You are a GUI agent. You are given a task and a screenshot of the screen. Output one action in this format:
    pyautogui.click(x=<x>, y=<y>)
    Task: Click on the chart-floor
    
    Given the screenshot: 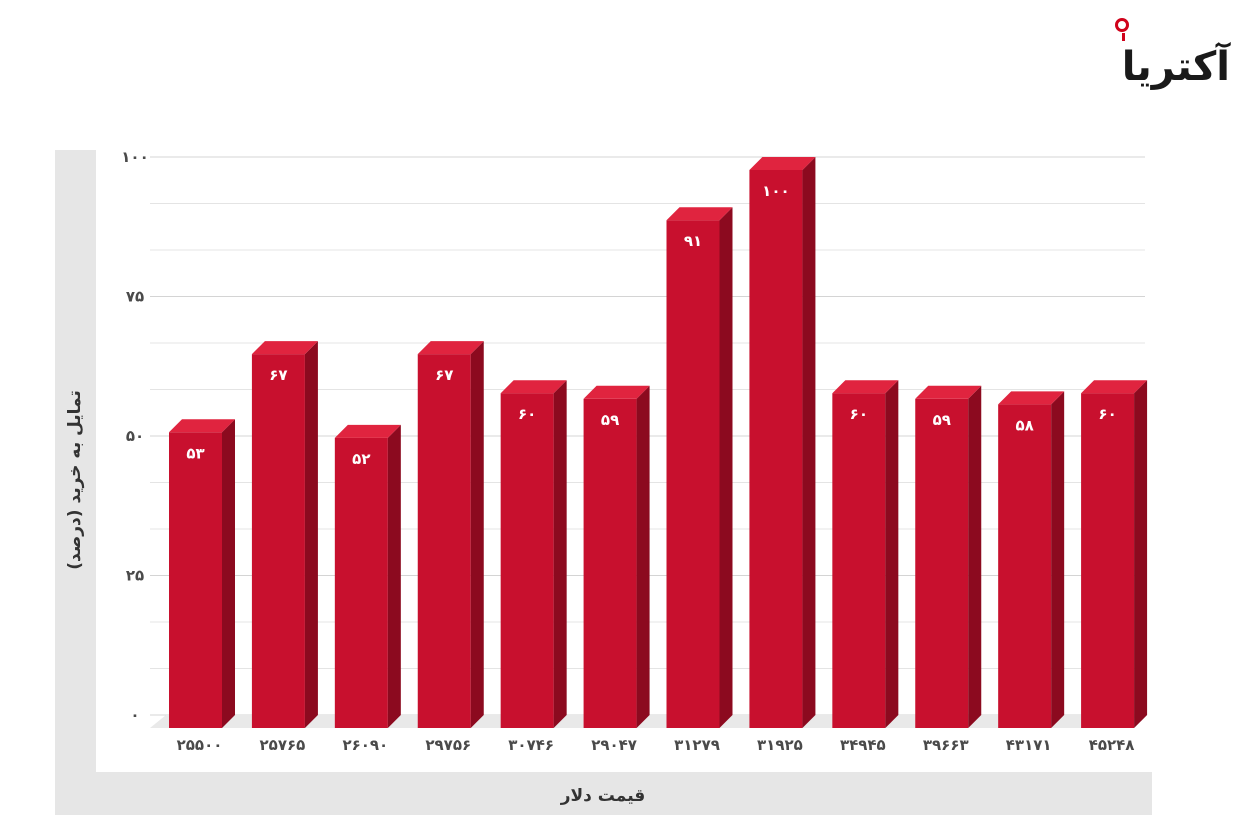 What is the action you would take?
    pyautogui.click(x=647, y=721)
    